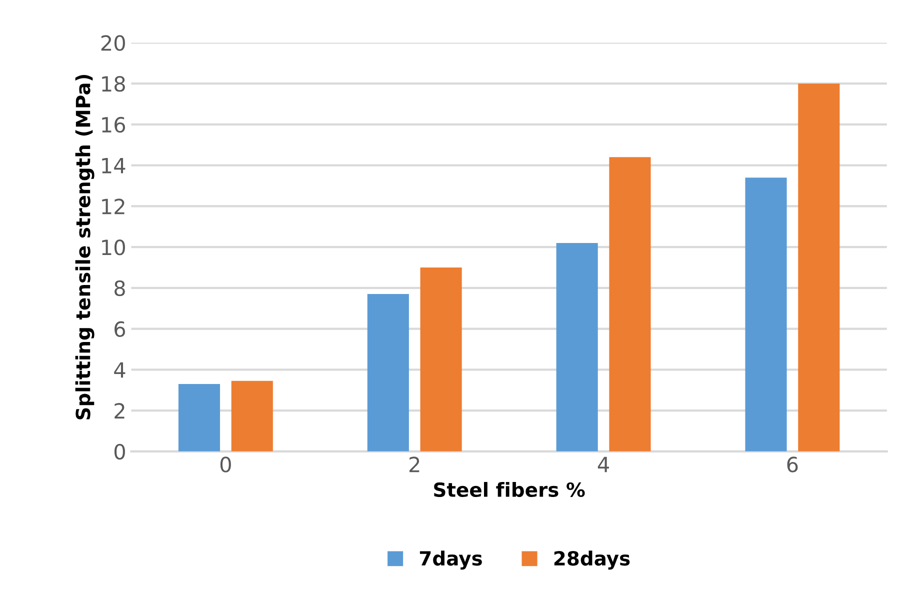 The width and height of the screenshot is (905, 610). Describe the element at coordinates (119, 288) in the screenshot. I see `y-tick-label: 8` at that location.